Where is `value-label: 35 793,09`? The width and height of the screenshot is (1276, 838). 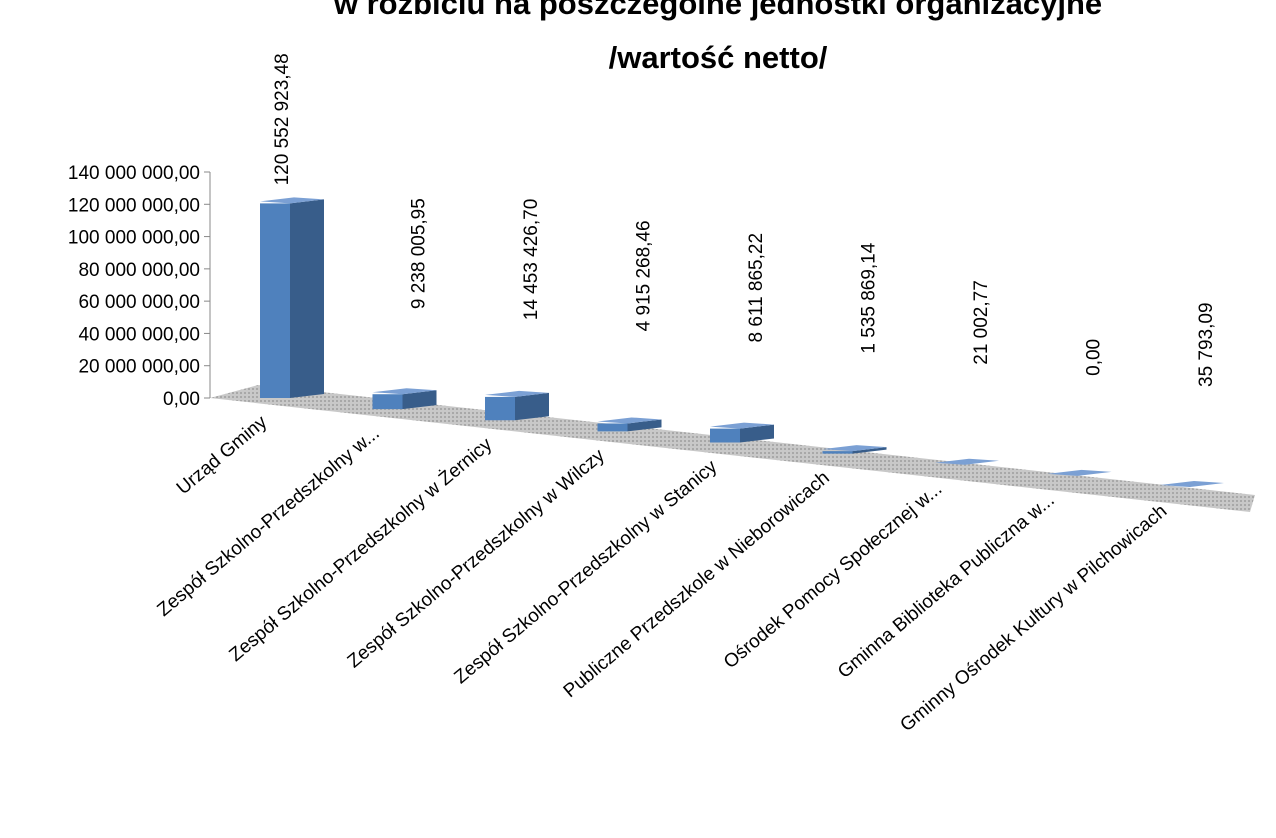
value-label: 35 793,09 is located at coordinates (1206, 344).